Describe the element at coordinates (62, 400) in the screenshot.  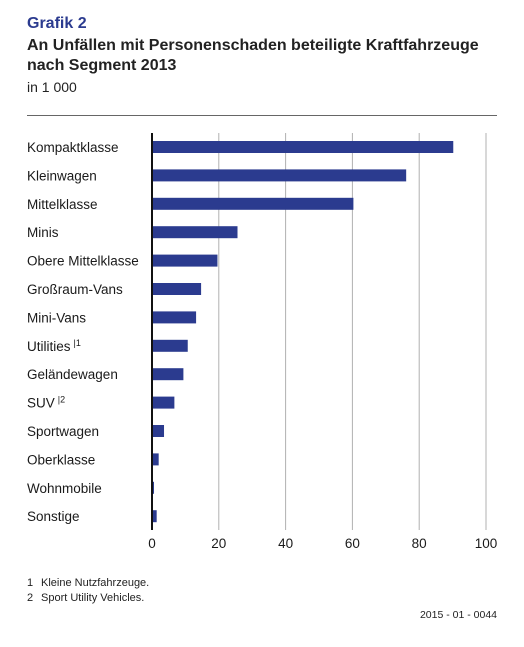
I see `footnote-mark-9: 2` at that location.